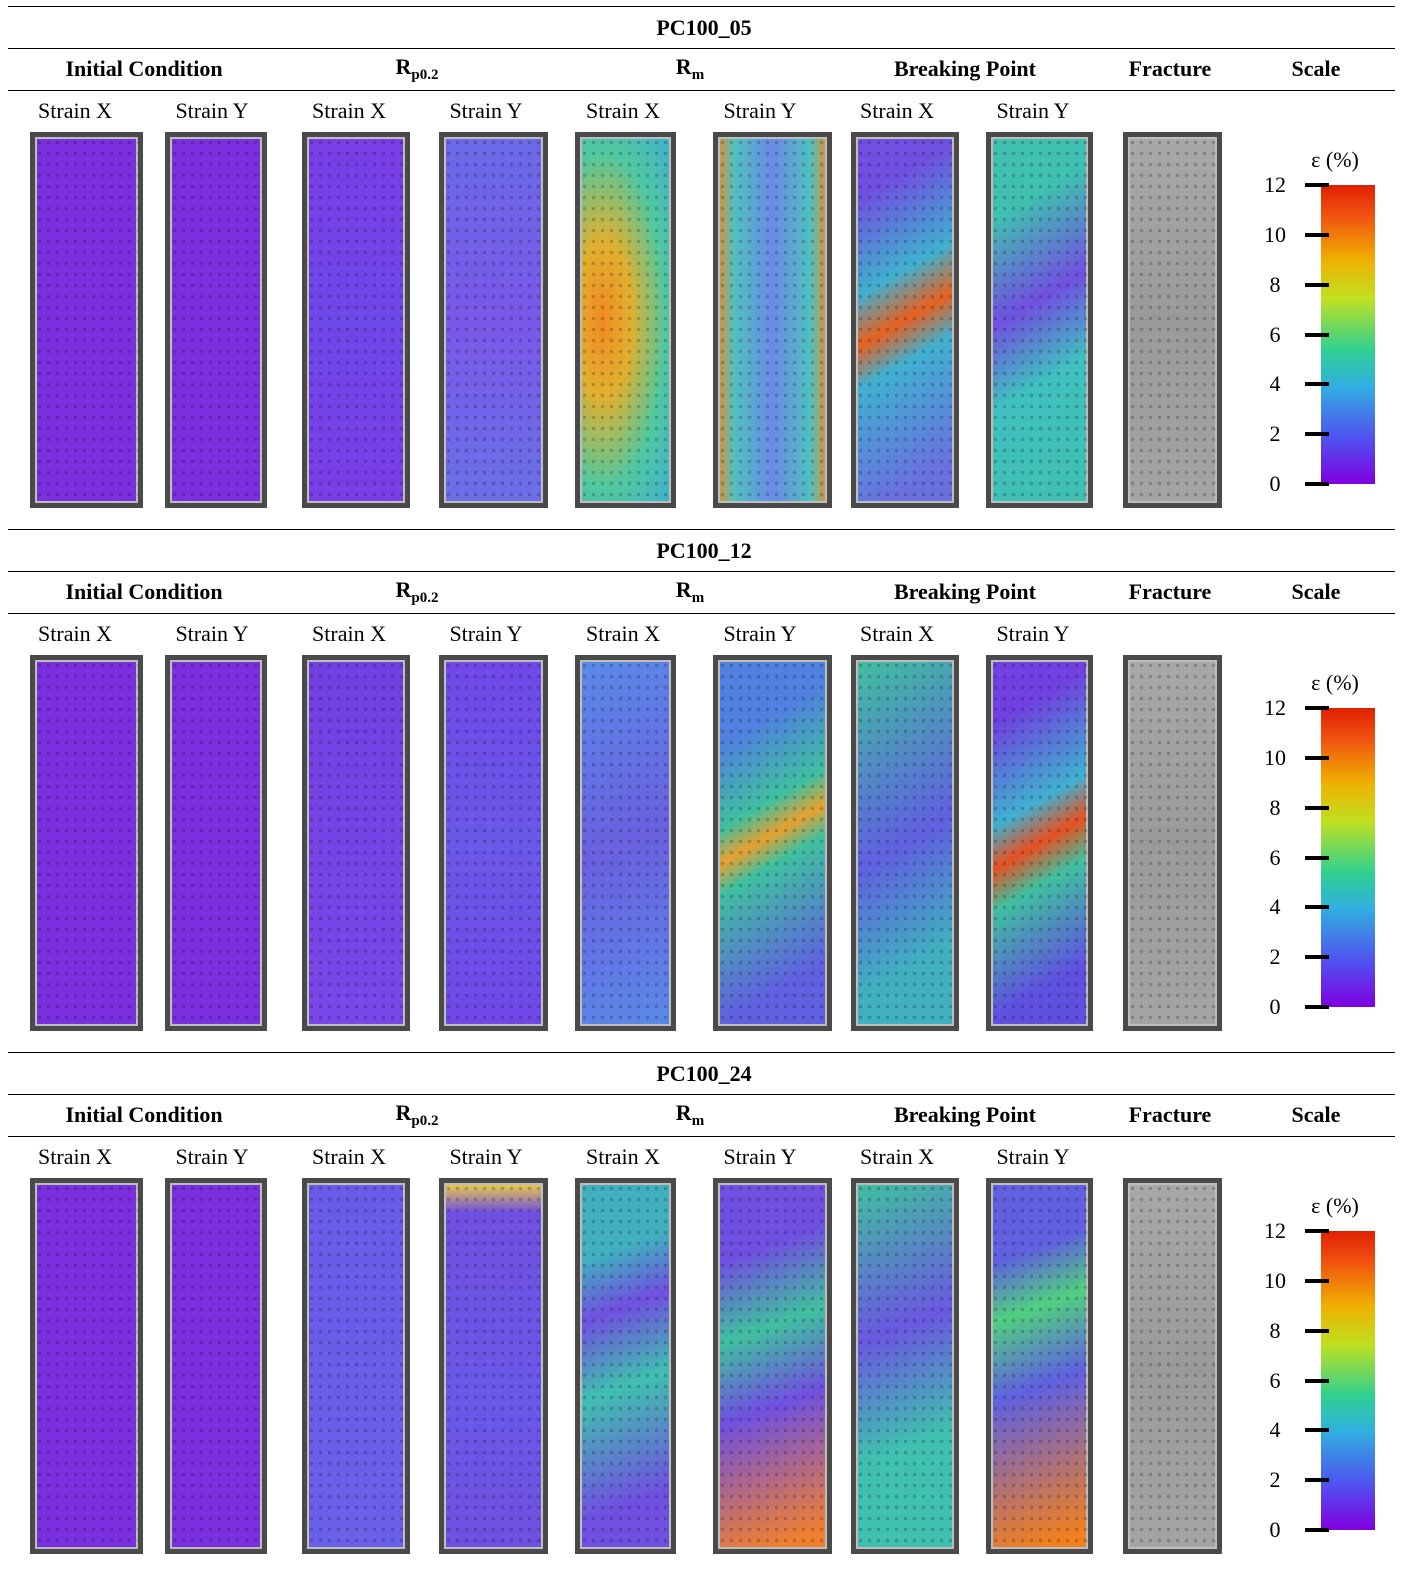  I want to click on header-subscript: m, so click(698, 598).